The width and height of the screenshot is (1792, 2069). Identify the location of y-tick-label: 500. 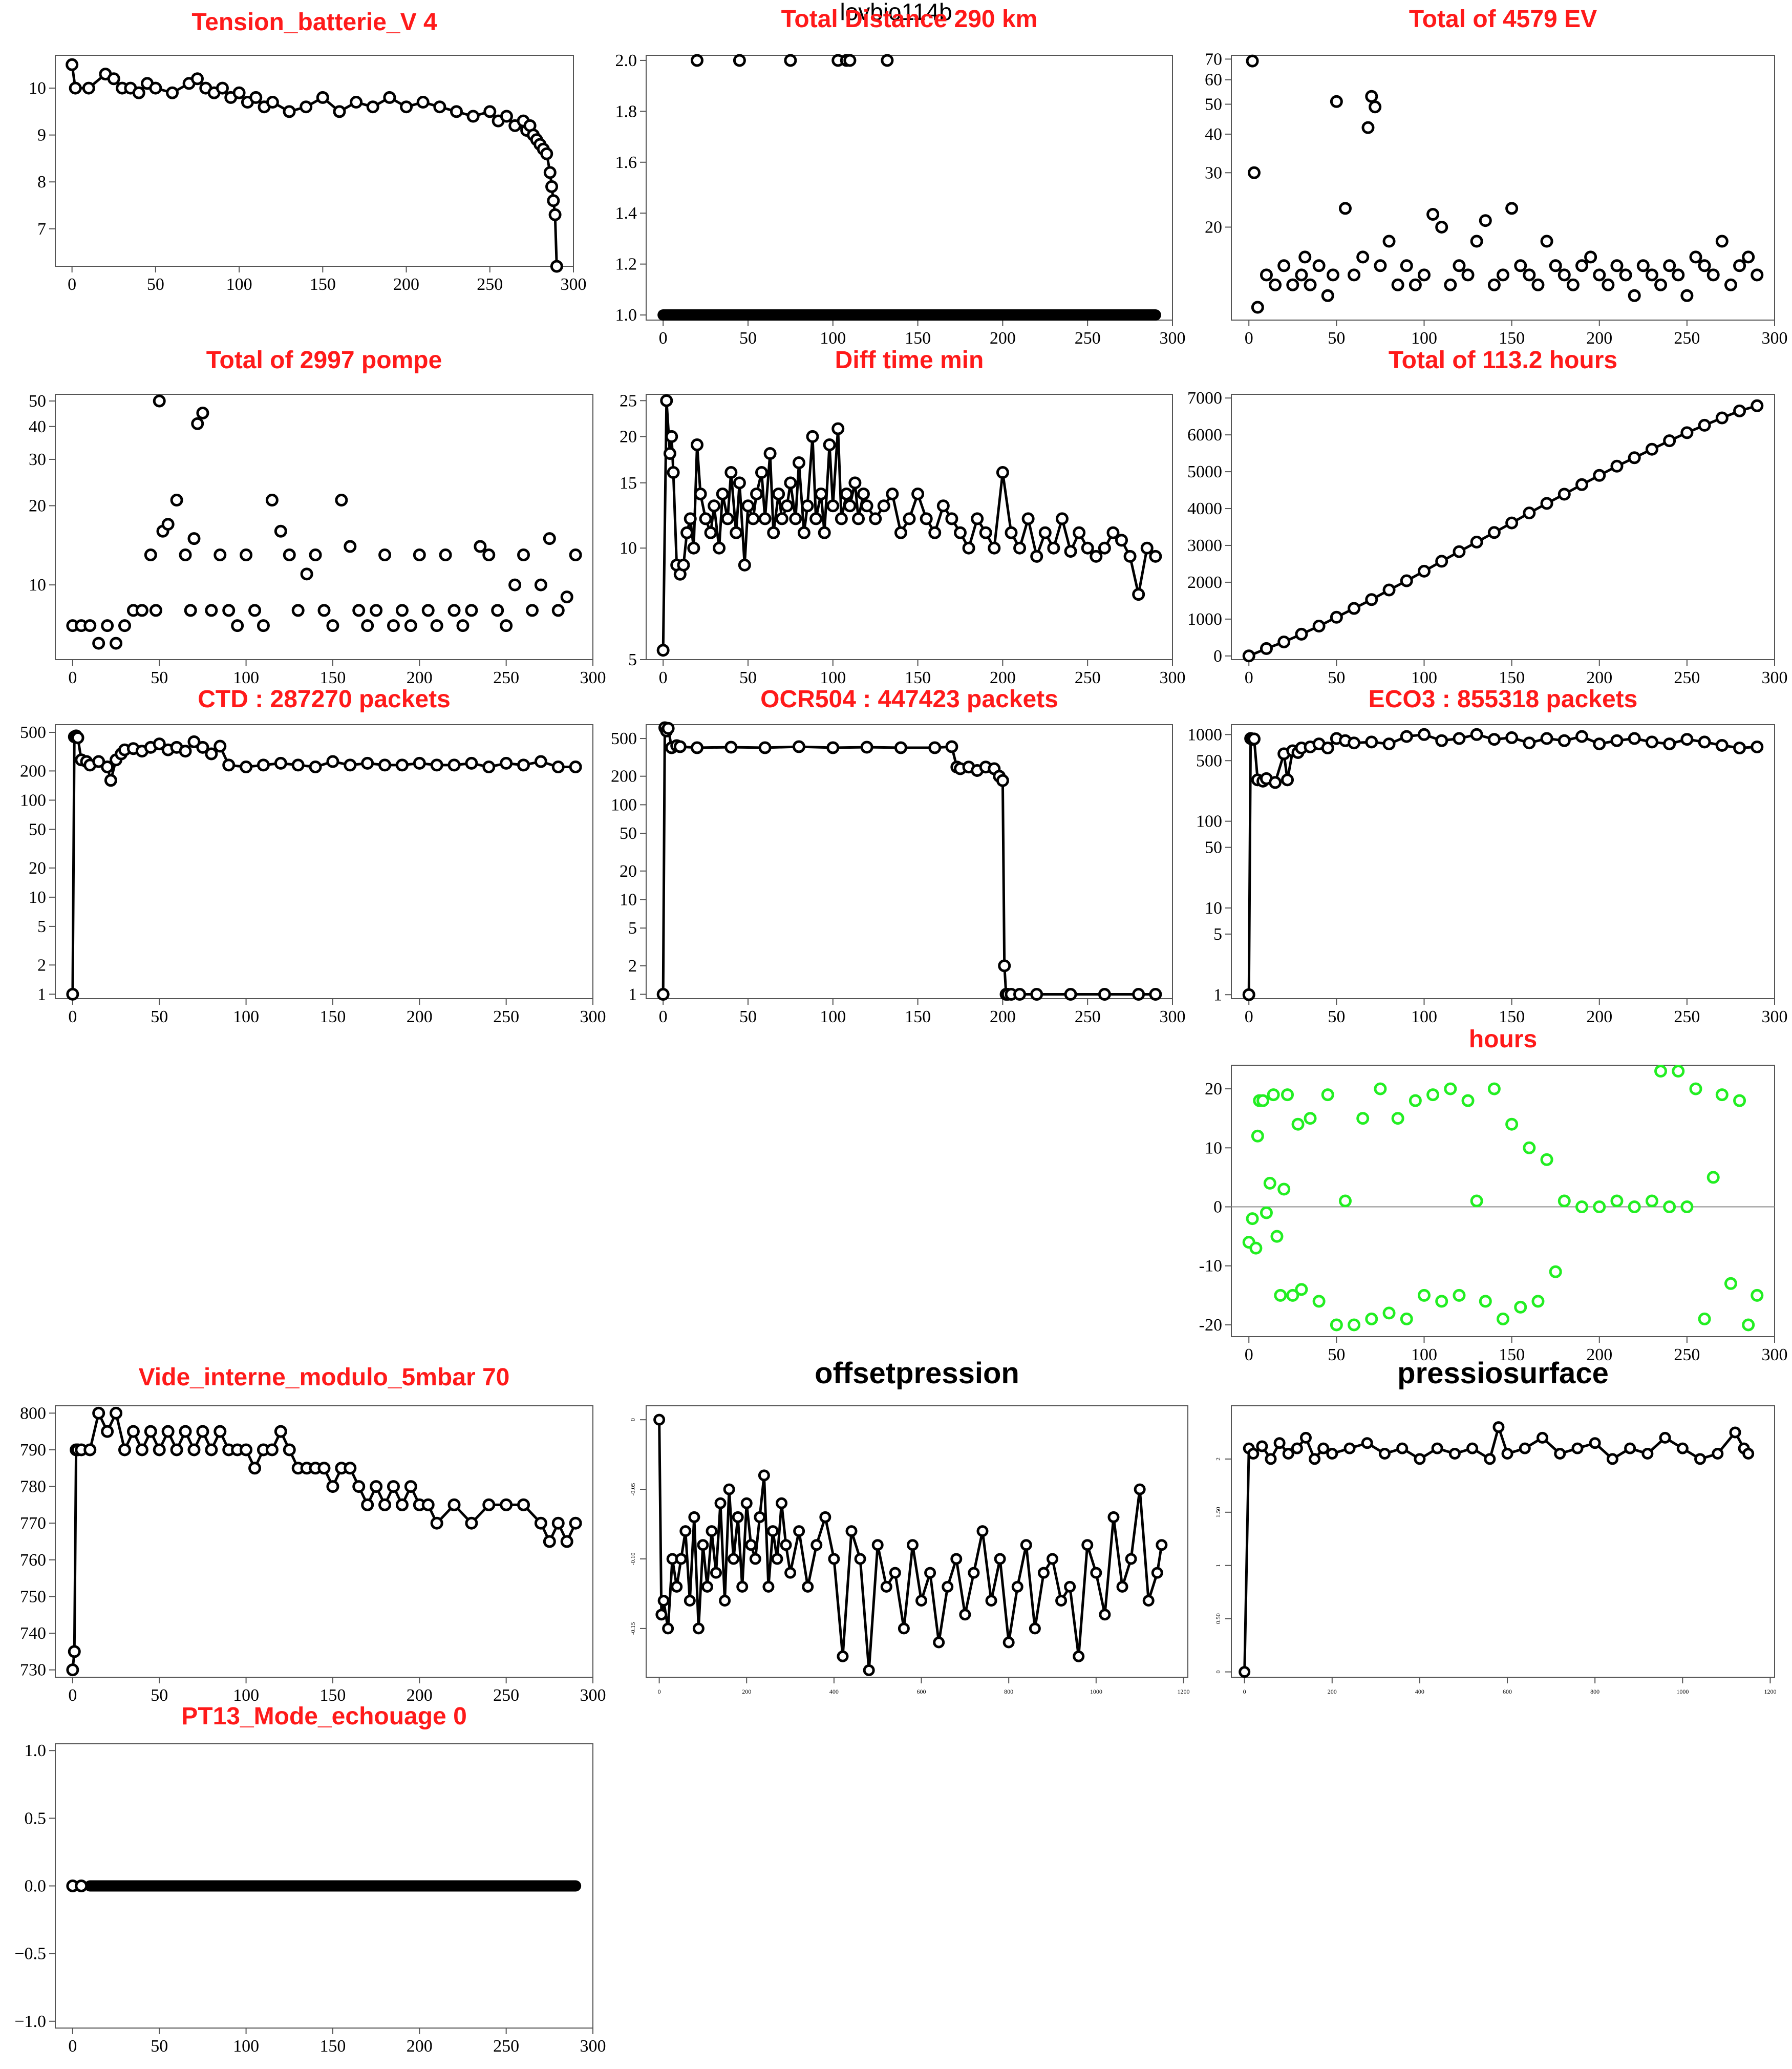
(1209, 760).